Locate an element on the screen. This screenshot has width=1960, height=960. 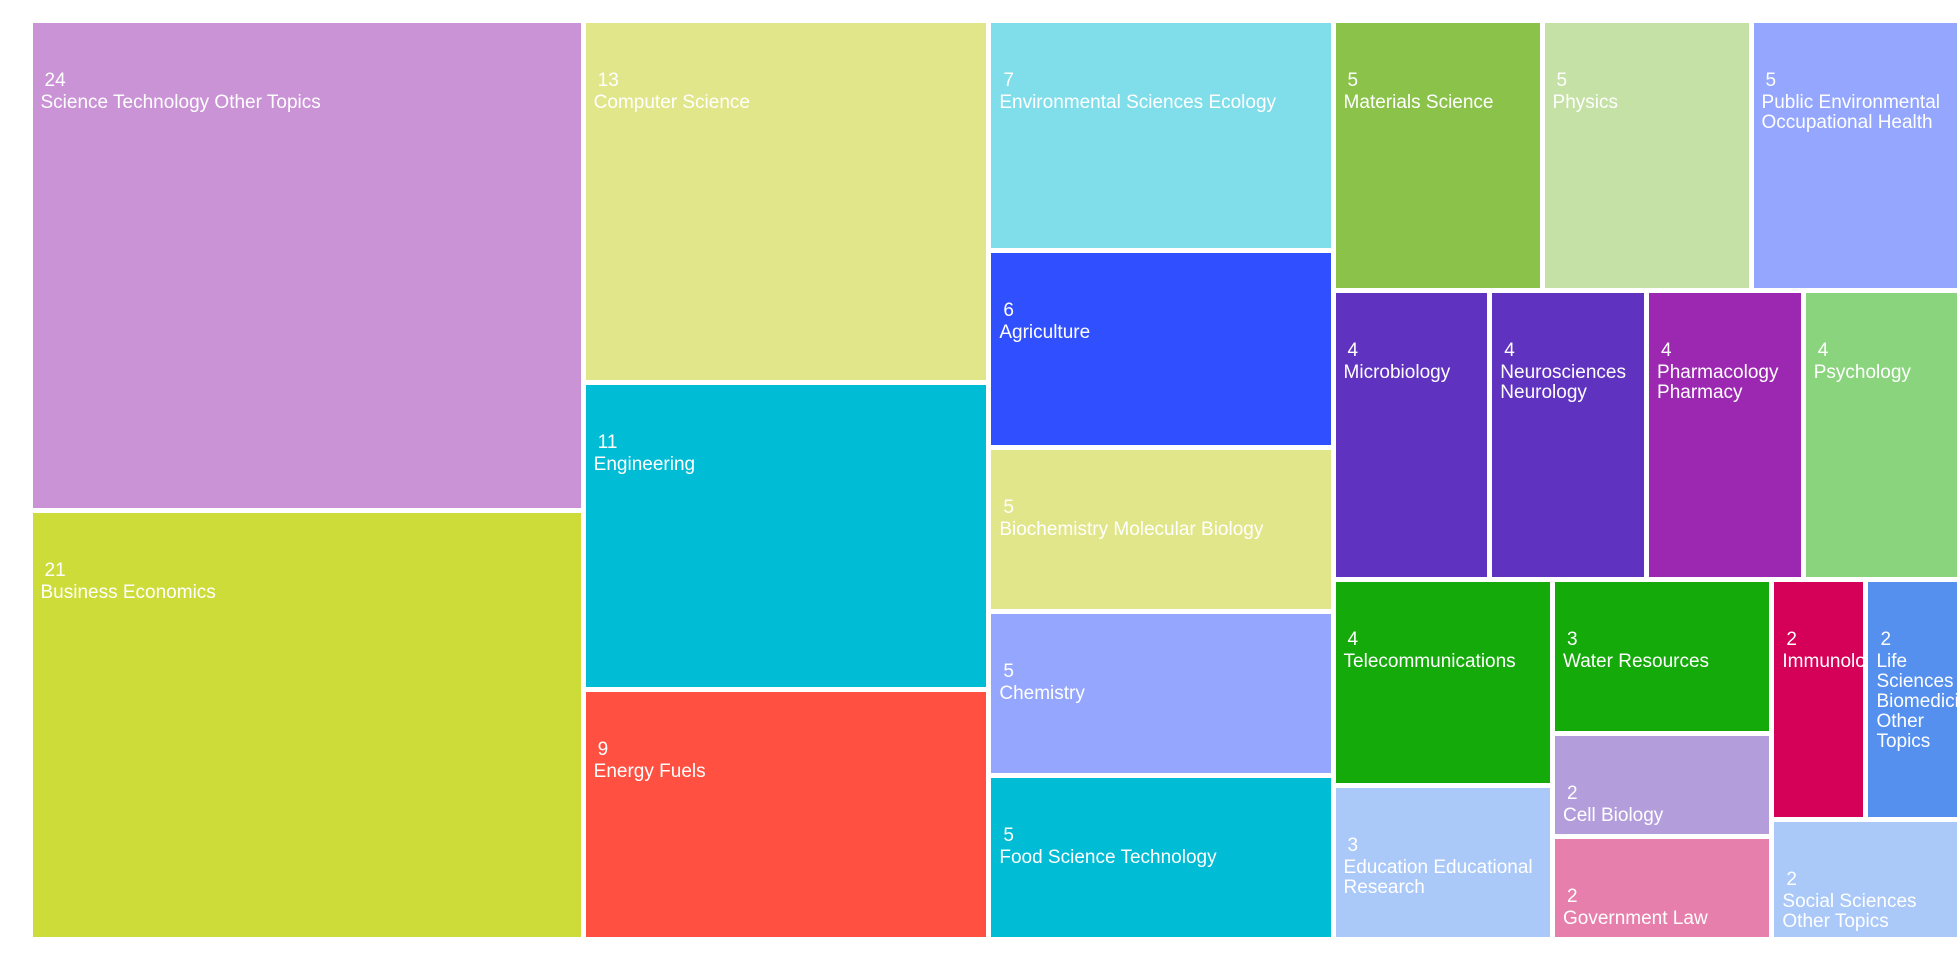
tile-label: Physics is located at coordinates (1585, 102).